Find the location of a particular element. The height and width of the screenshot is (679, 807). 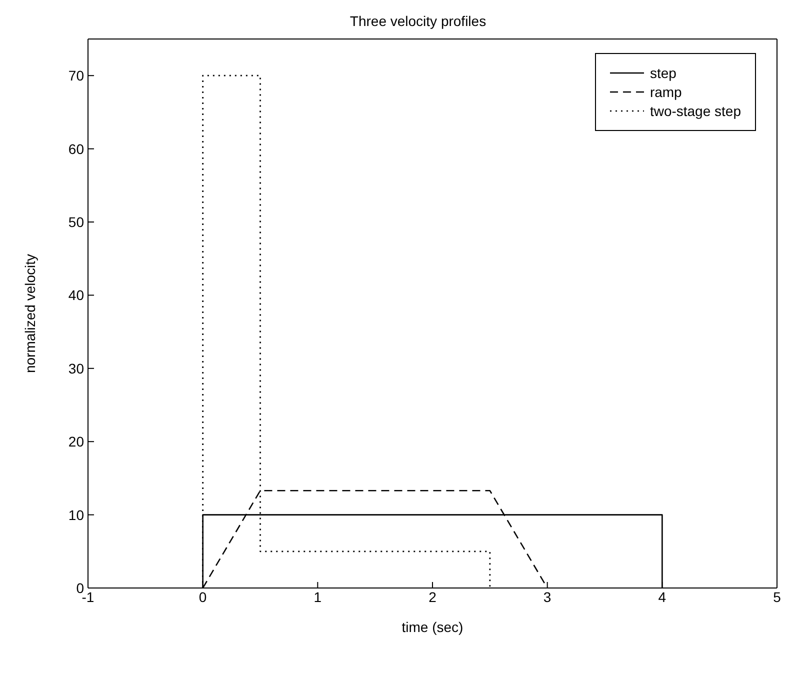

y-tick-label: 60 is located at coordinates (76, 148).